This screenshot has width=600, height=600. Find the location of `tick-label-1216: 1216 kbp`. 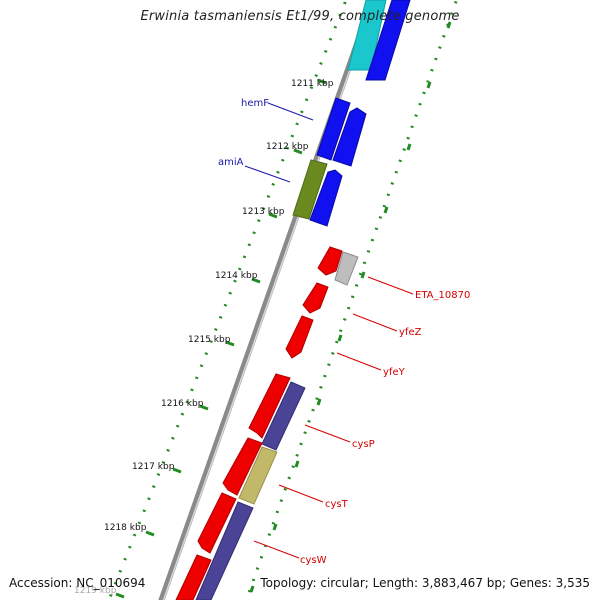

tick-label-1216: 1216 kbp is located at coordinates (182, 404).